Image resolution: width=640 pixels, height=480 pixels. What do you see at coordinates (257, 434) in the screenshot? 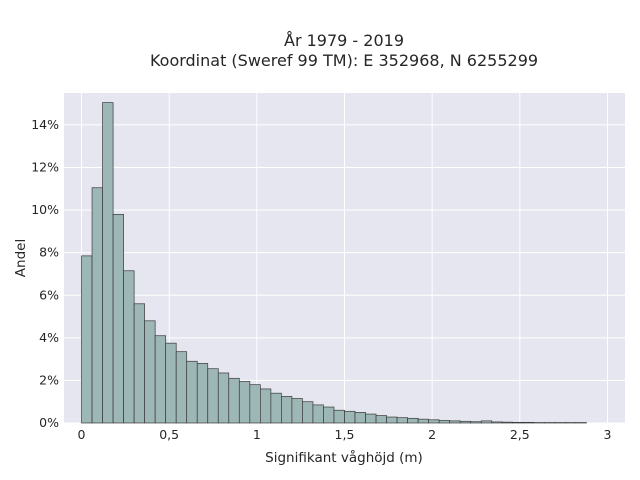
I see `x-tick-label: 1` at bounding box center [257, 434].